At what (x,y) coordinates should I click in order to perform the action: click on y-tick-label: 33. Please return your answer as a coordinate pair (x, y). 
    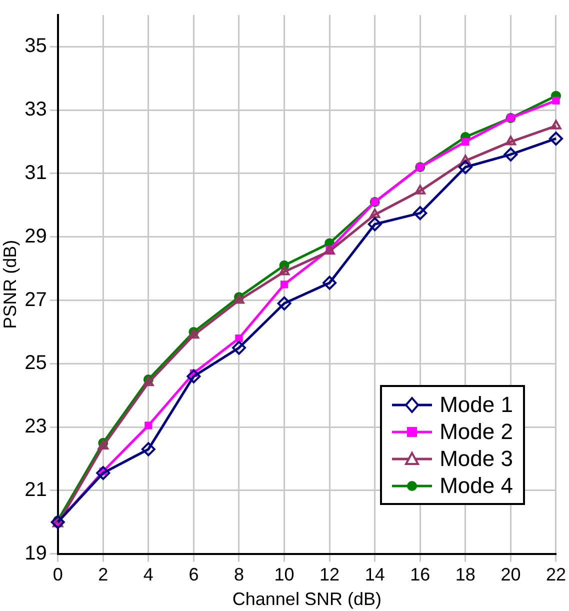
    Looking at the image, I should click on (35, 109).